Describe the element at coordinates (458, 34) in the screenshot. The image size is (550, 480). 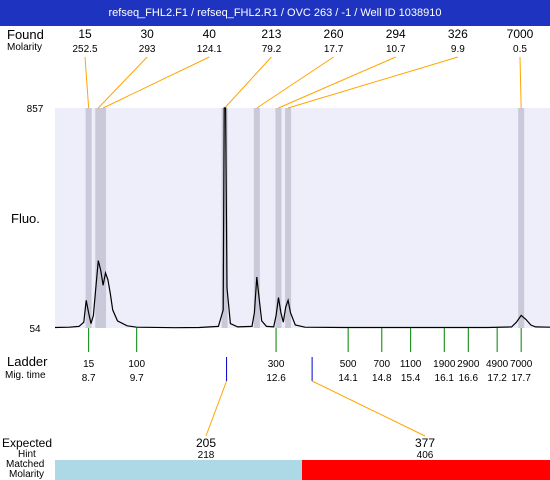
I see `found-size-label: 326` at that location.